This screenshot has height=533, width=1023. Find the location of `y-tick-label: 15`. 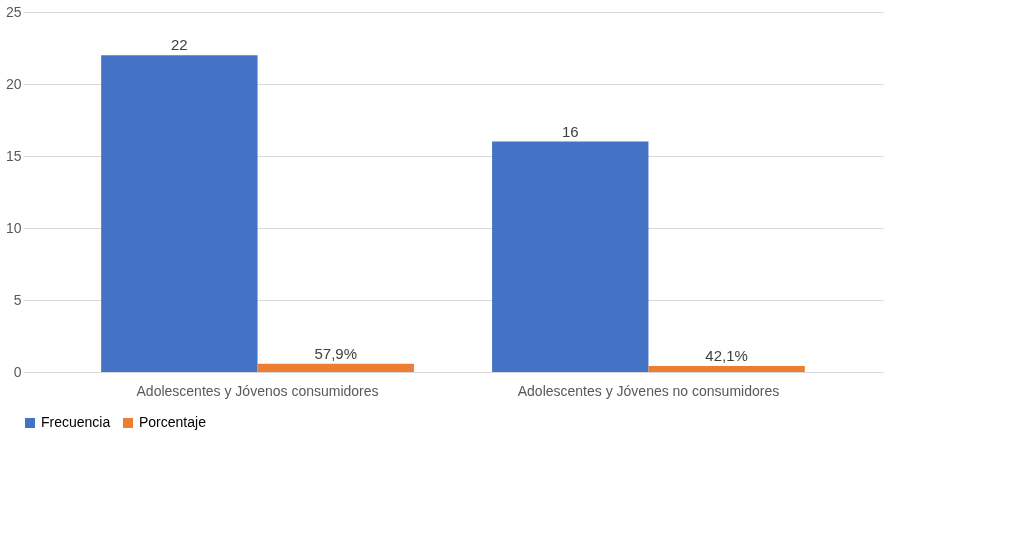

y-tick-label: 15 is located at coordinates (13, 155).